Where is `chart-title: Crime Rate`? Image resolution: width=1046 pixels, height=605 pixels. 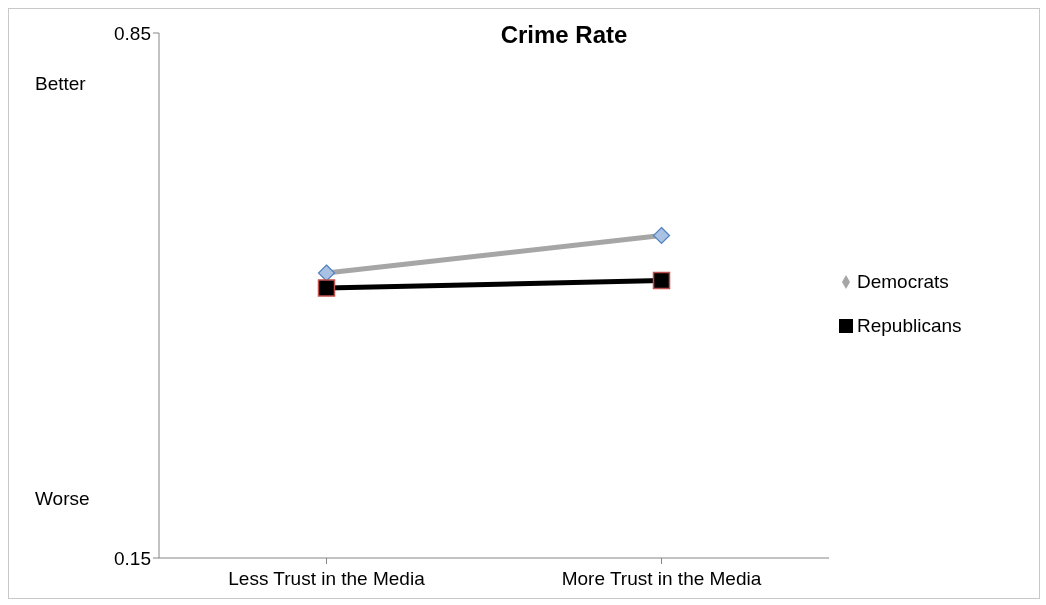 chart-title: Crime Rate is located at coordinates (564, 34).